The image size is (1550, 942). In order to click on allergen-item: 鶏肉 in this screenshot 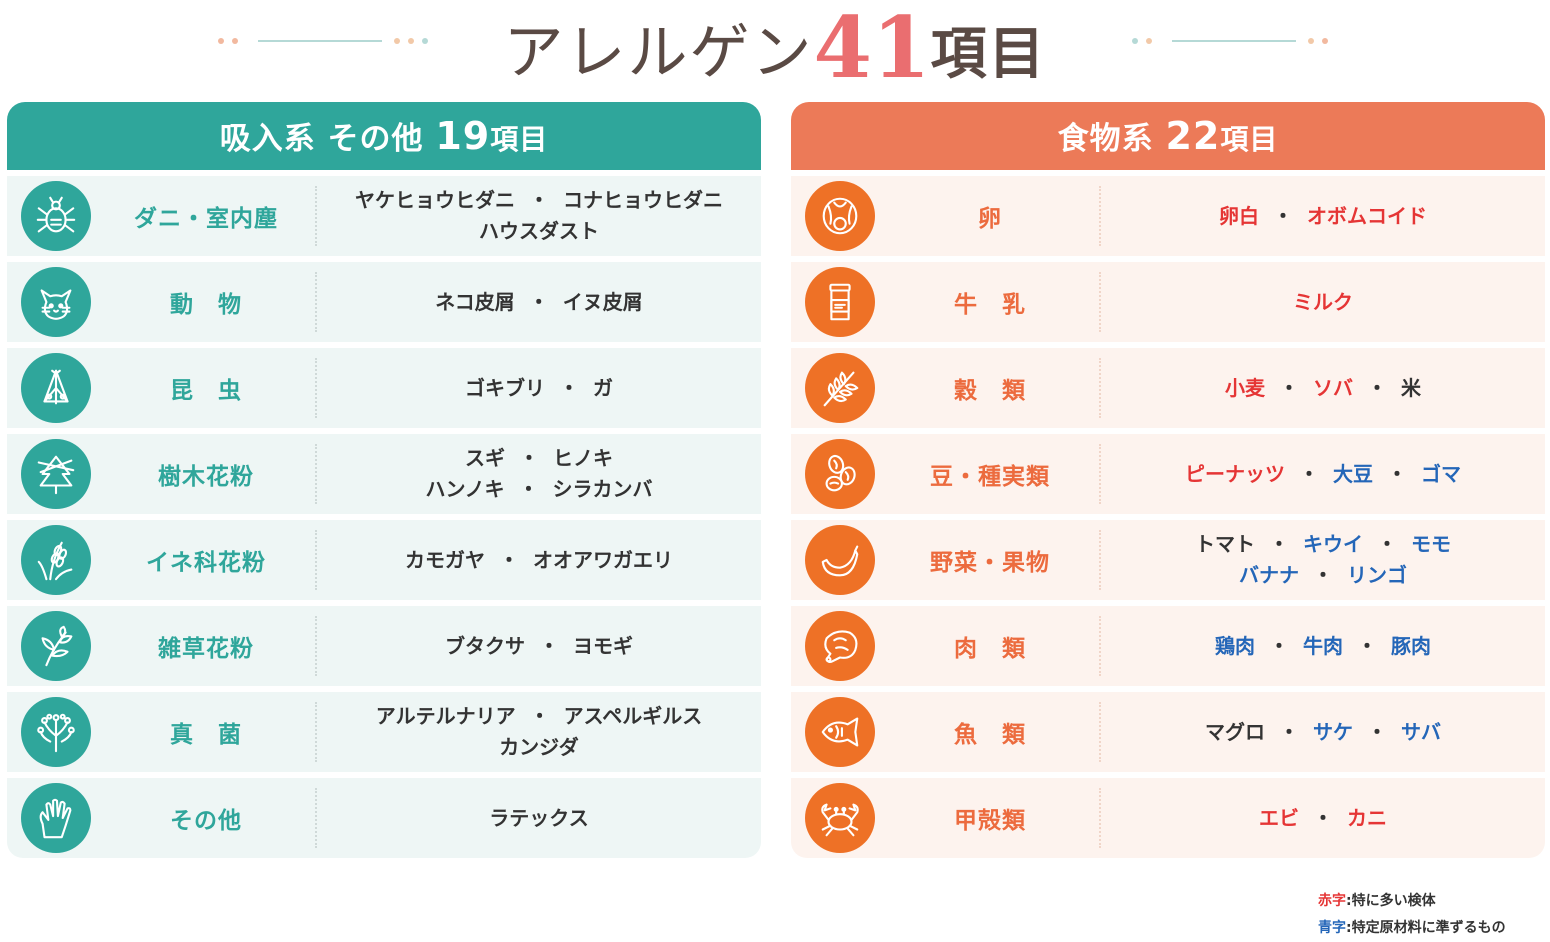, I will do `click(1235, 645)`.